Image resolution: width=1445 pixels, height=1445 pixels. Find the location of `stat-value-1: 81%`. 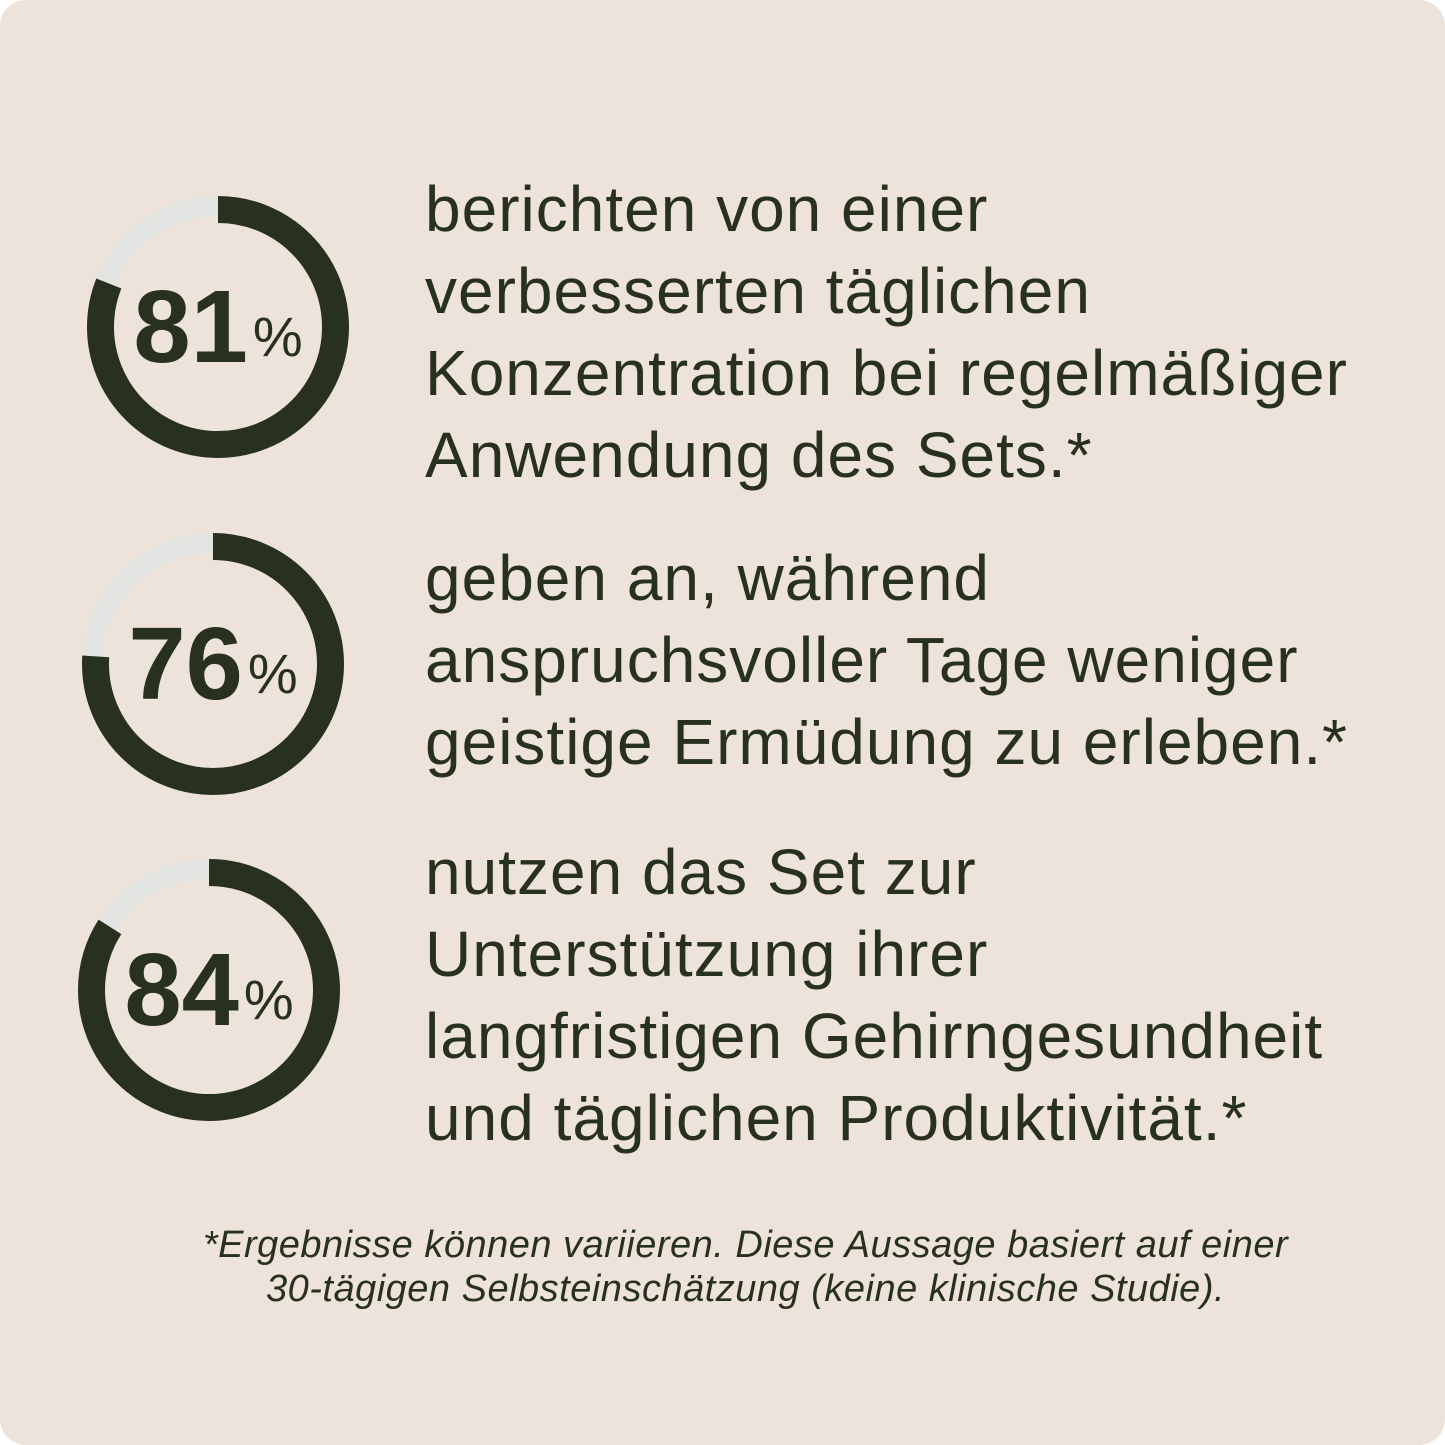

stat-value-1: 81% is located at coordinates (218, 327).